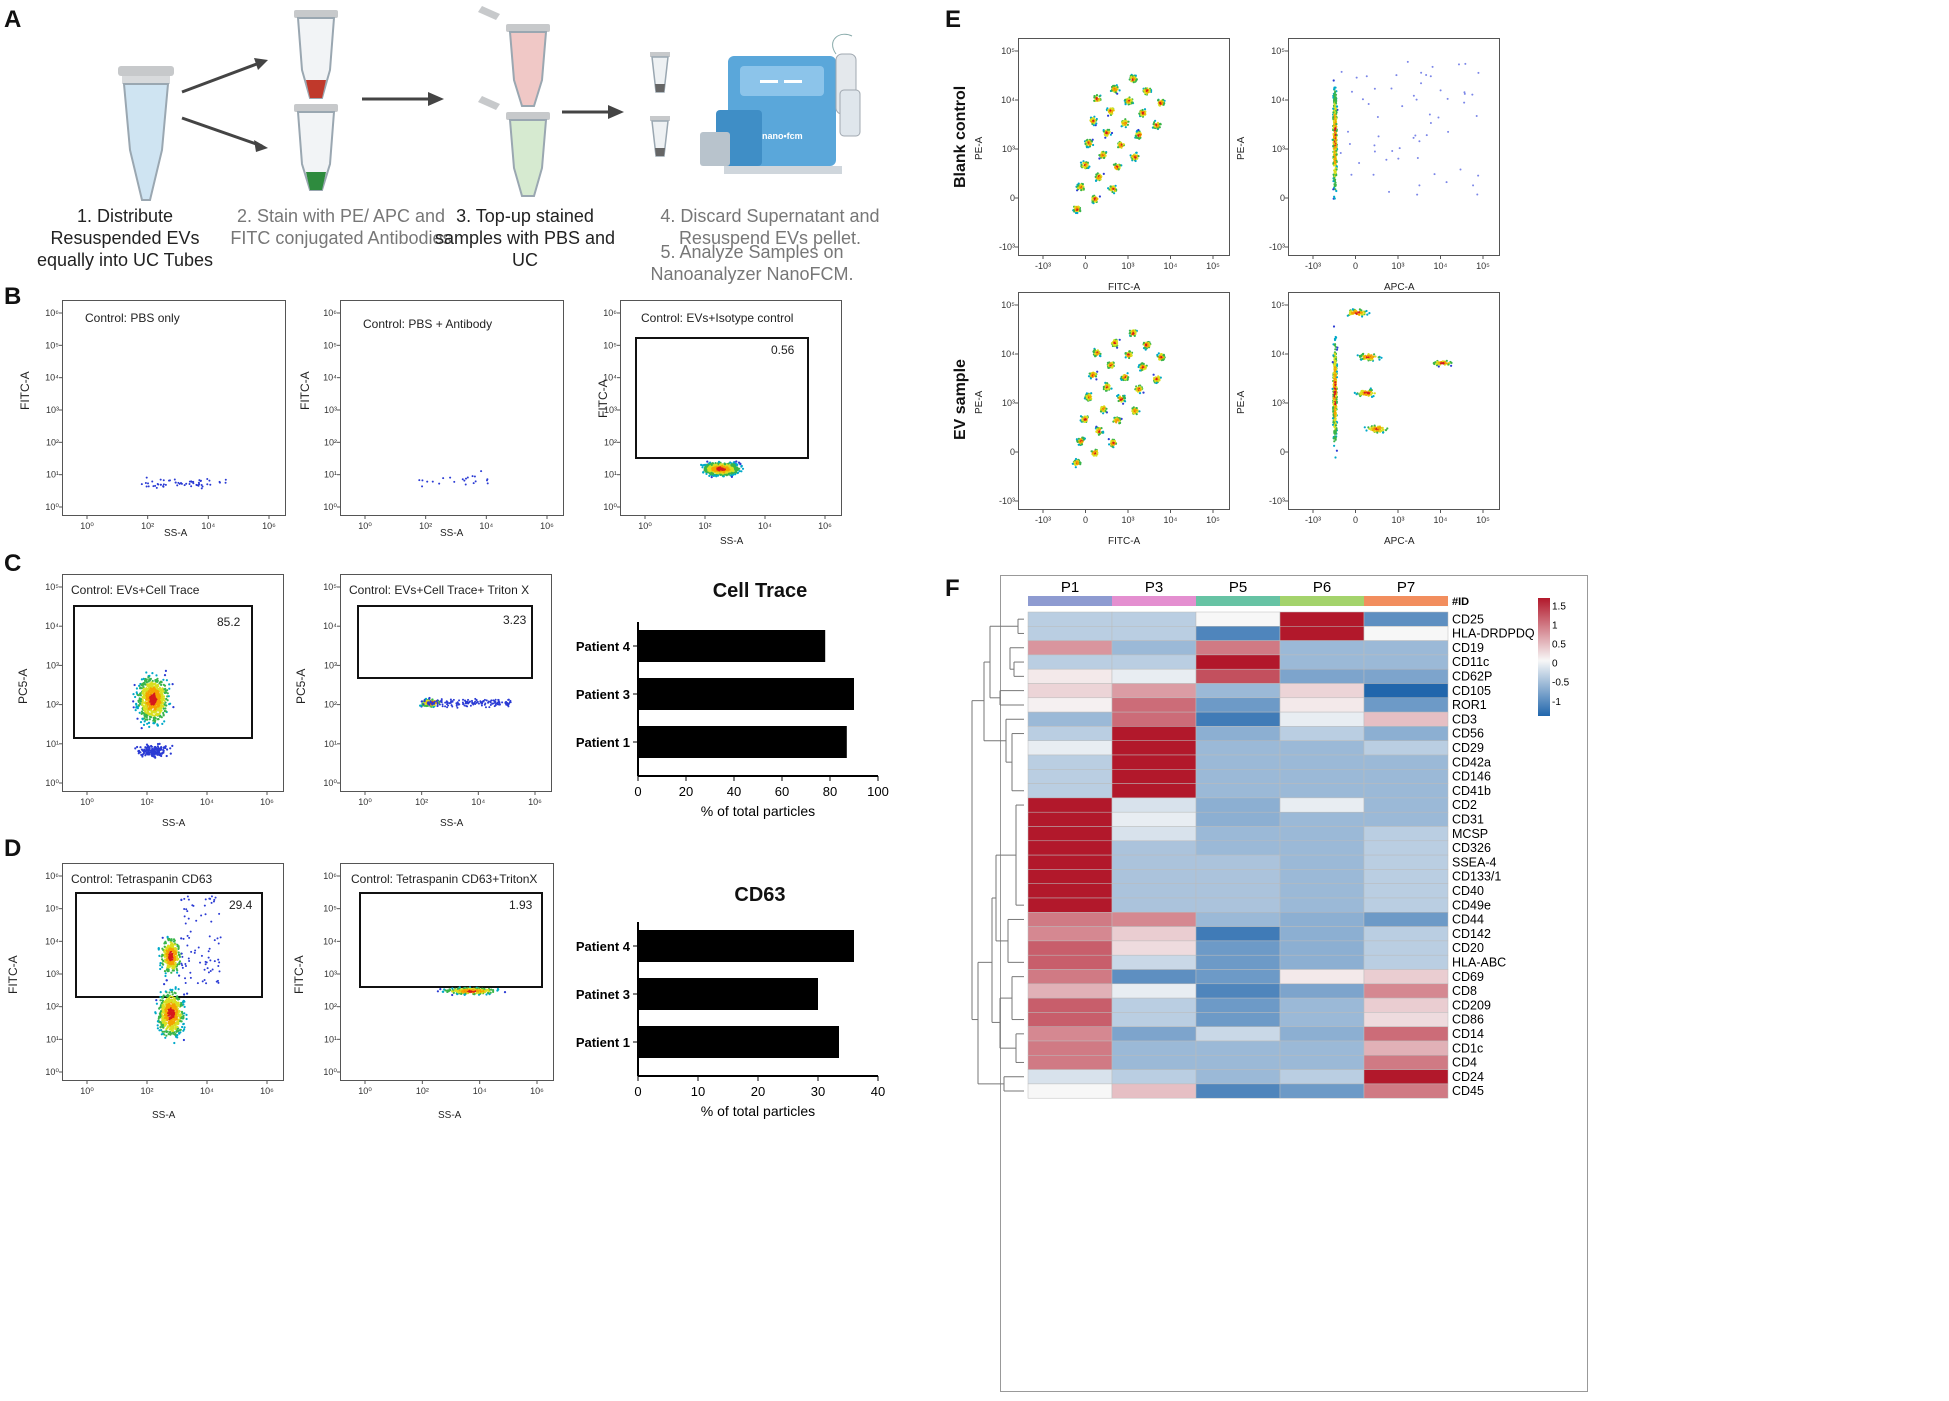 This screenshot has height=1401, width=1949. Describe the element at coordinates (13, 296) in the screenshot. I see `panel-b-letter: B` at that location.